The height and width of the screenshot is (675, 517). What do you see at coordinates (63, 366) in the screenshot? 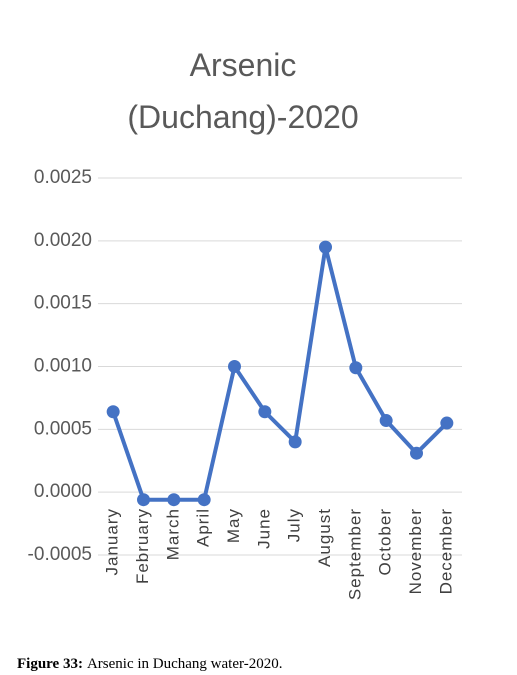
I see `y-tick-label: 0.0010` at bounding box center [63, 366].